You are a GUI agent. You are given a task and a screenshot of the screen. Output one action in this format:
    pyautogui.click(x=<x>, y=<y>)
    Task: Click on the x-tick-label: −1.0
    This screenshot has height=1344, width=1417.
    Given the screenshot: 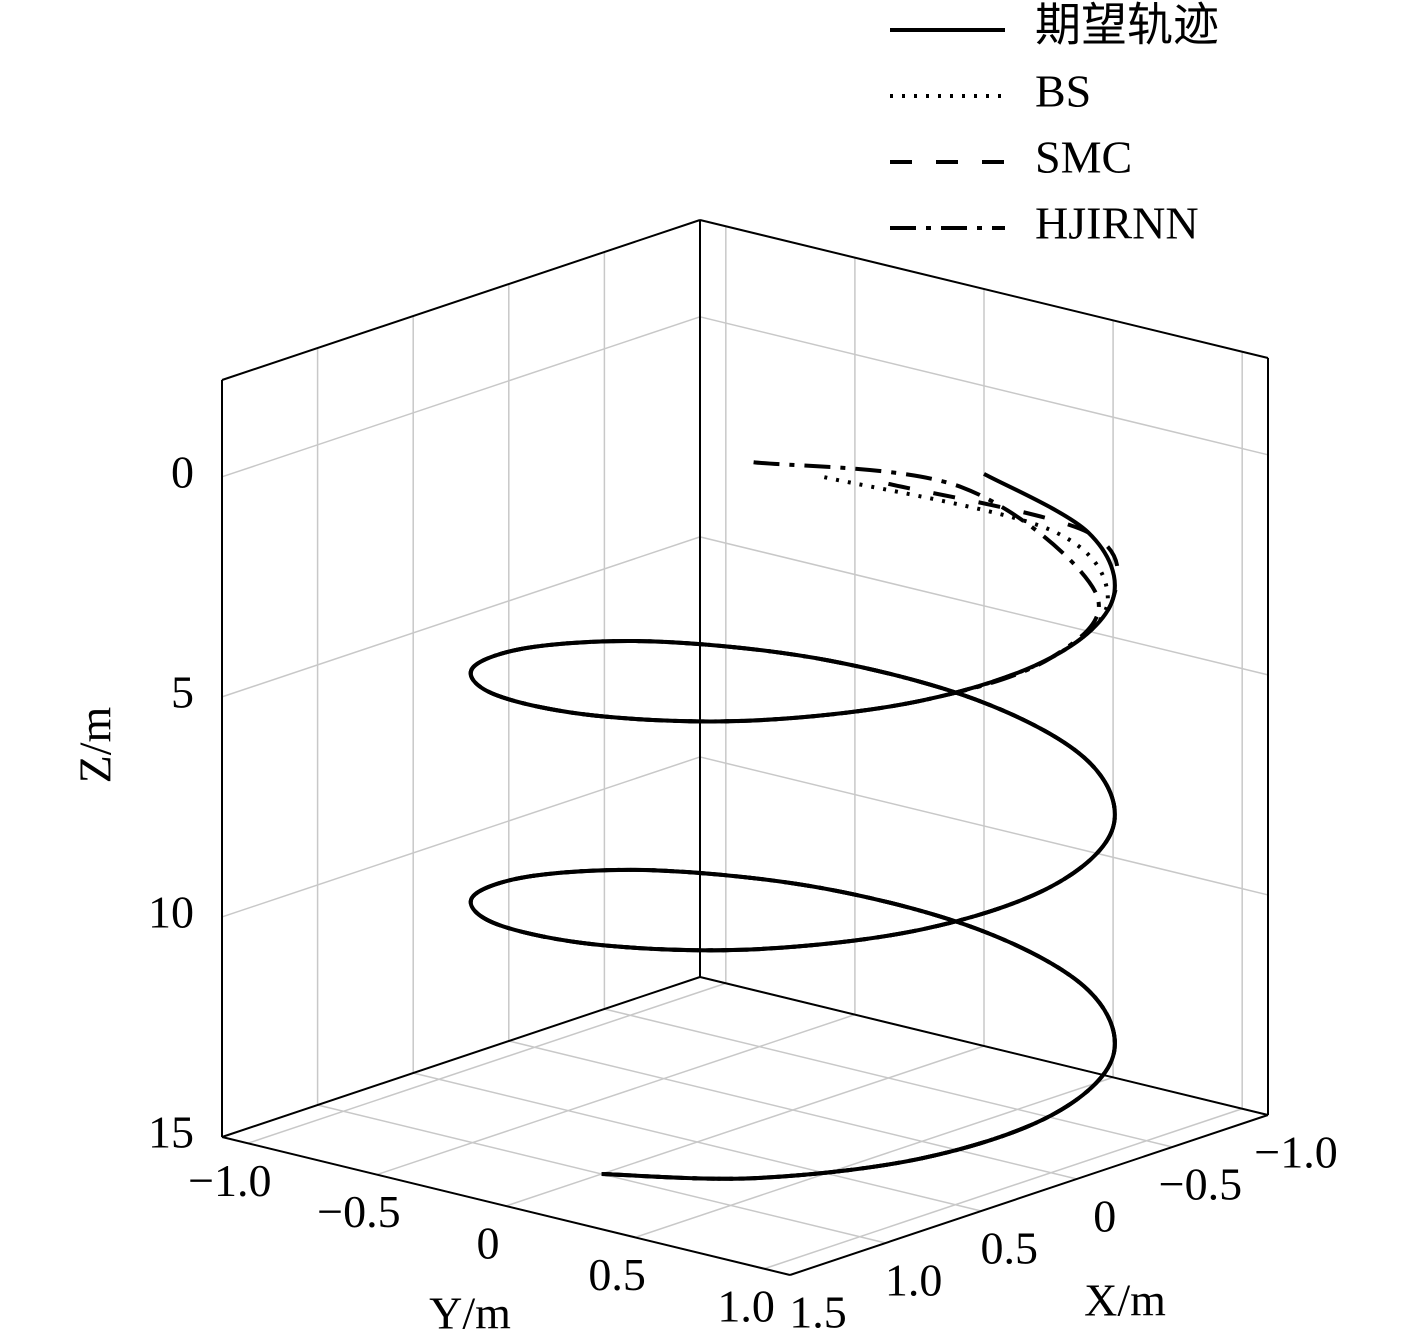 What is the action you would take?
    pyautogui.click(x=1295, y=1152)
    